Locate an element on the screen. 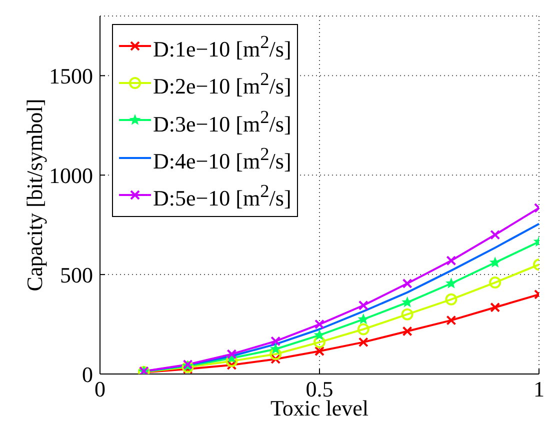  y-axis-title: Capacity [bit/symbol] is located at coordinates (34, 195).